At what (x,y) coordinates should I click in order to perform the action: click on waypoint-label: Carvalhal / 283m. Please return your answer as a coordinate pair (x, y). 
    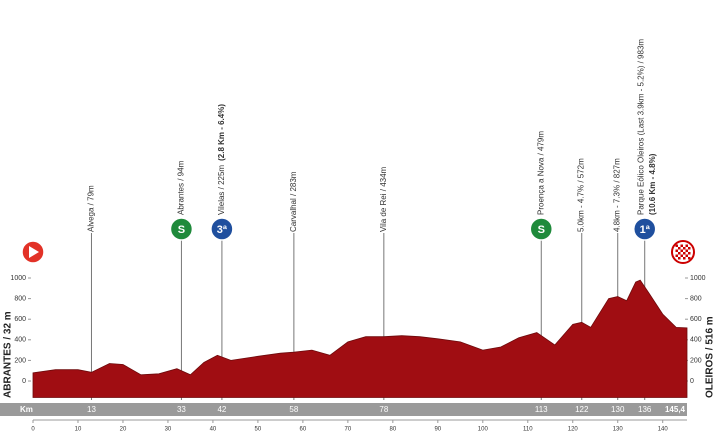
    Looking at the image, I should click on (293, 201).